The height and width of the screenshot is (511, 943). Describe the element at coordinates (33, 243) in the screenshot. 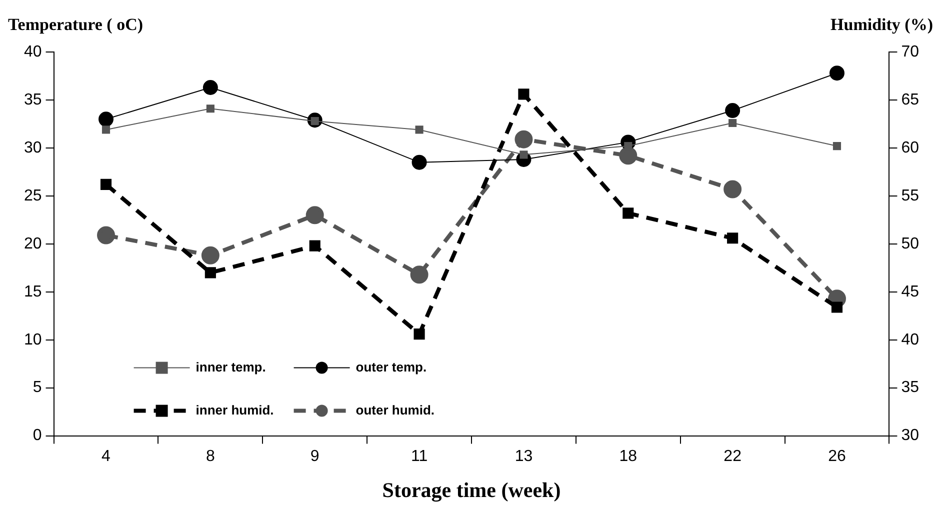

I see `y-tick-label: 20` at that location.